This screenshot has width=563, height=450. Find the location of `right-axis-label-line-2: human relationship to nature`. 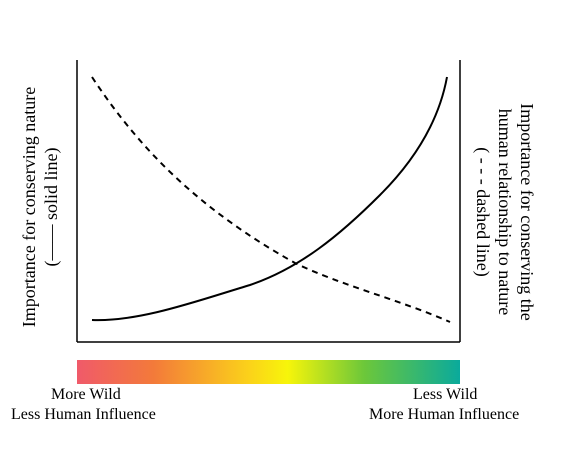

right-axis-label-line-2: human relationship to nature is located at coordinates (505, 212).